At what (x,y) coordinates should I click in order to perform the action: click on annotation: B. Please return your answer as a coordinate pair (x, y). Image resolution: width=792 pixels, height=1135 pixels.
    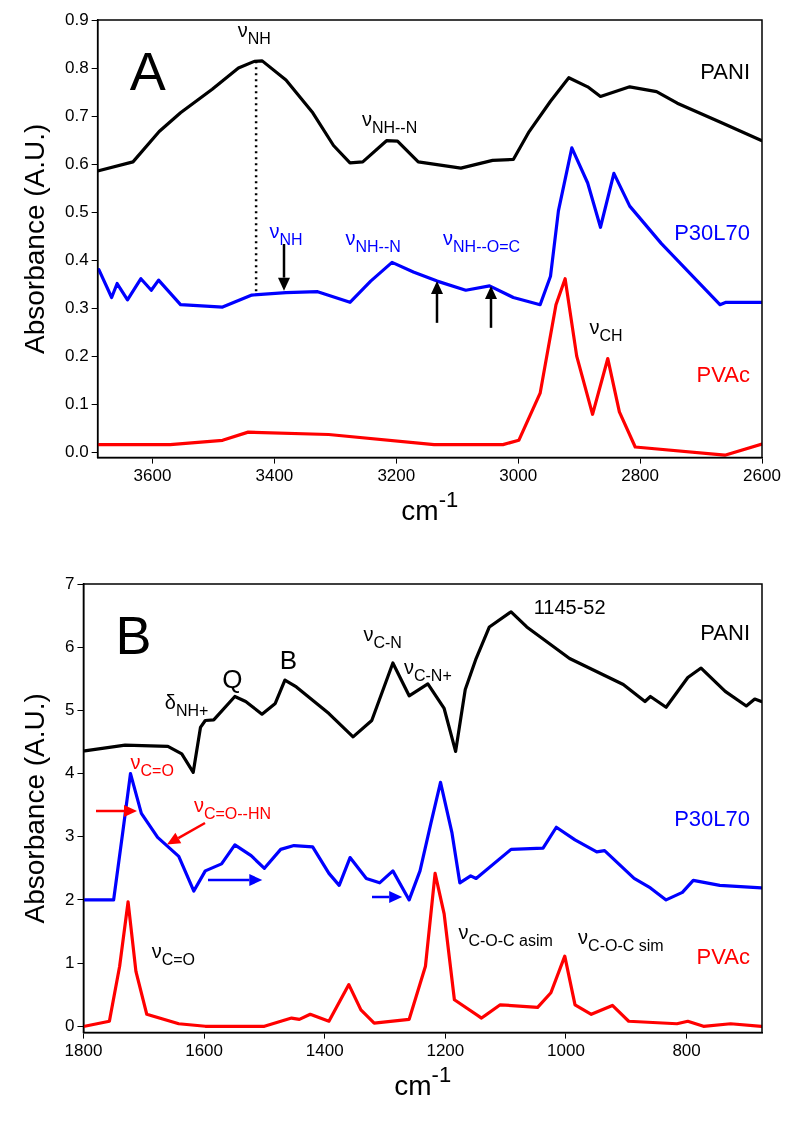
    Looking at the image, I should click on (288, 659).